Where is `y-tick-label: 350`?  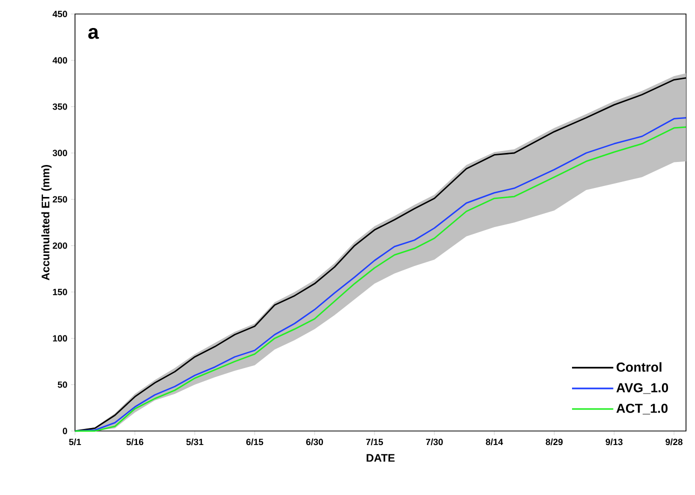
y-tick-label: 350 is located at coordinates (60, 106).